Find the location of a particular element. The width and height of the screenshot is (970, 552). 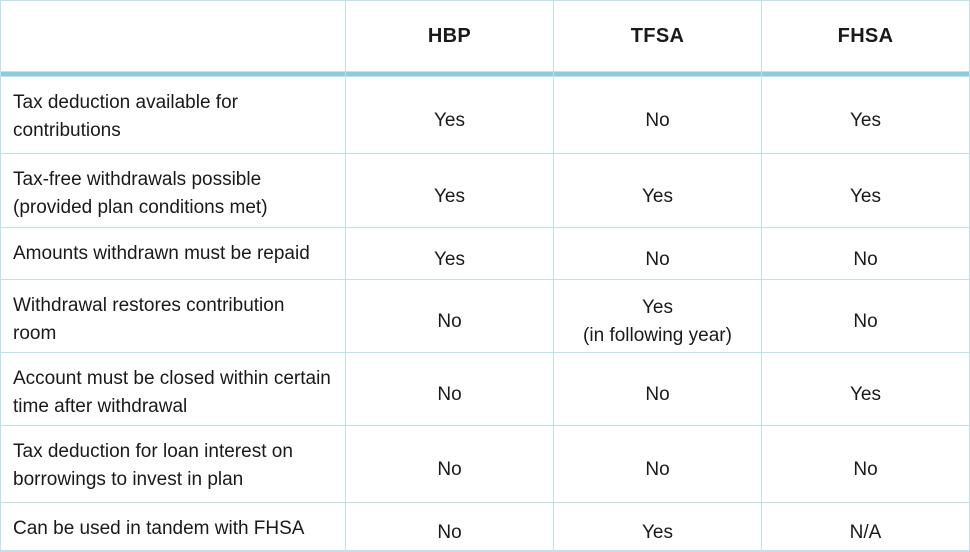

cell-value-main: Yes is located at coordinates (657, 307).